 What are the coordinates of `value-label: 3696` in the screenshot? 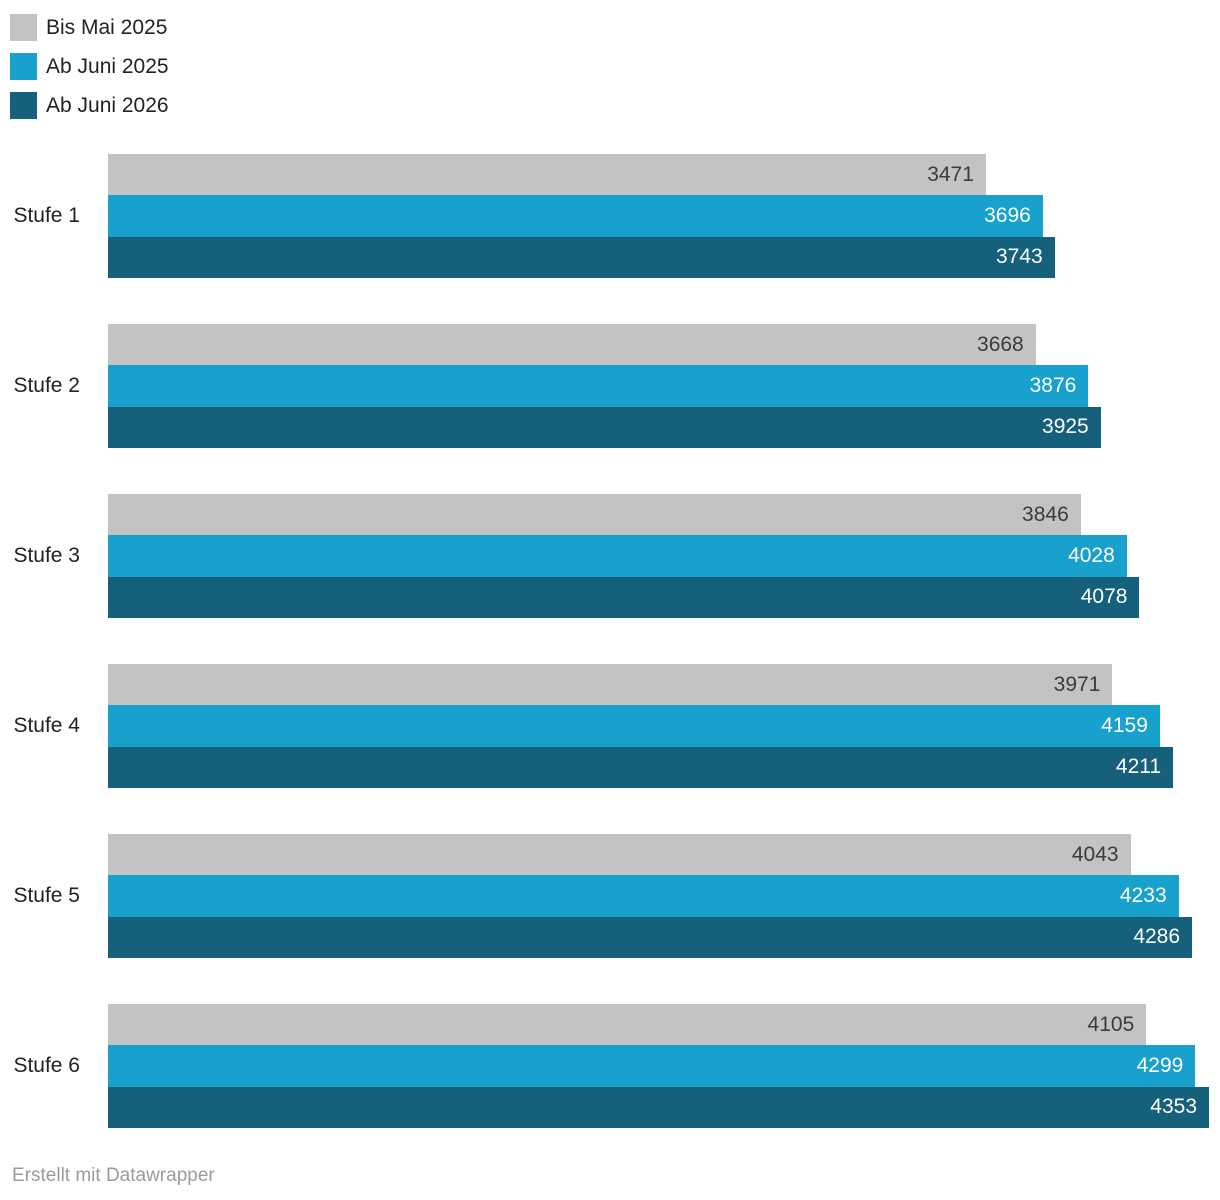 It's located at (1007, 215).